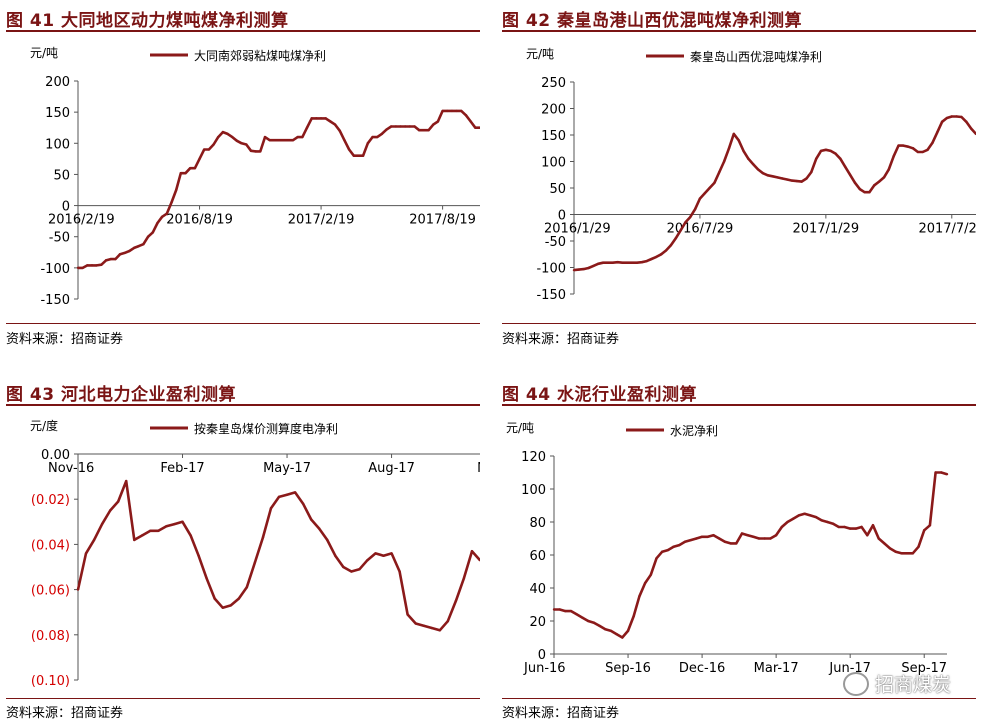 Image resolution: width=983 pixels, height=727 pixels. I want to click on chart-title: 图 44 水泥行业盈利测算, so click(599, 395).